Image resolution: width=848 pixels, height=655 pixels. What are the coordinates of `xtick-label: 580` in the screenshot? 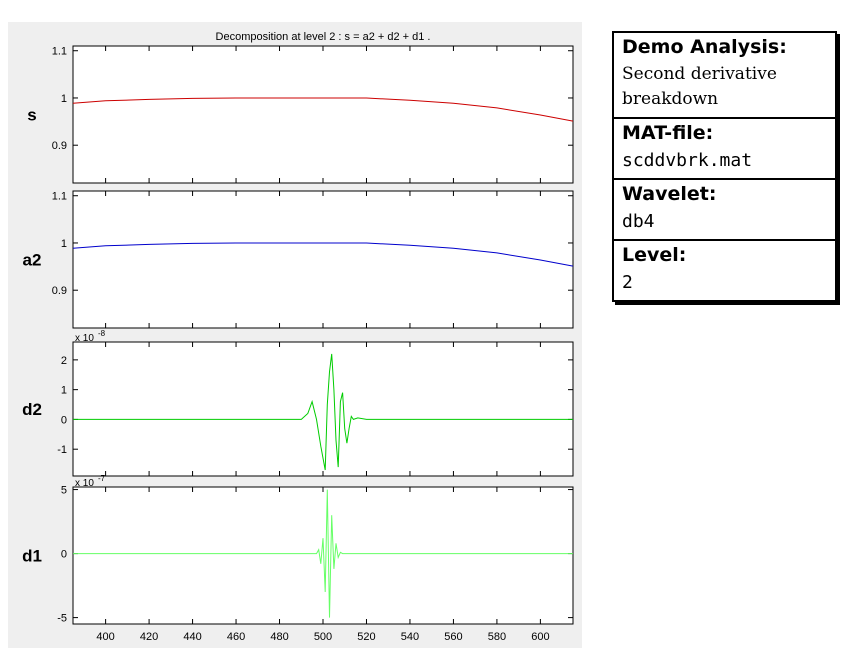 It's located at (497, 637).